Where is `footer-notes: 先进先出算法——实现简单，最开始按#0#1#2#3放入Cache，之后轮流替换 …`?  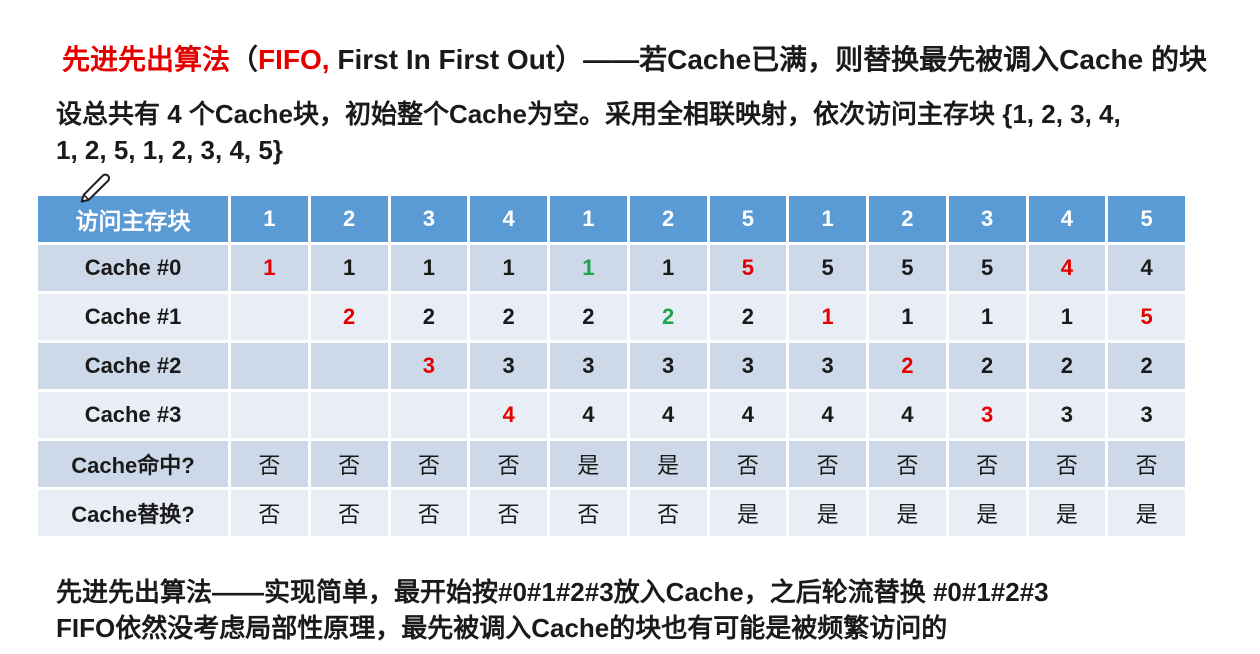
footer-notes: 先进先出算法——实现简单，最开始按#0#1#2#3放入Cache，之后轮流替换 … is located at coordinates (552, 610).